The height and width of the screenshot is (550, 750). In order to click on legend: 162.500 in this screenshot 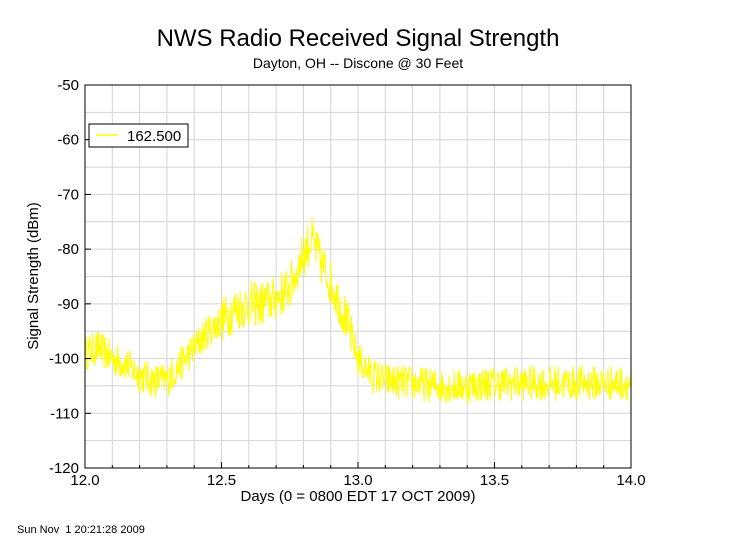, I will do `click(138, 135)`.